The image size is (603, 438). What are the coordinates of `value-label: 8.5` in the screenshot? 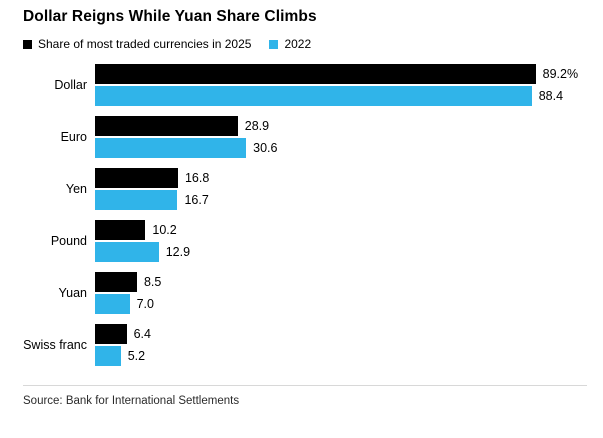 It's located at (152, 282).